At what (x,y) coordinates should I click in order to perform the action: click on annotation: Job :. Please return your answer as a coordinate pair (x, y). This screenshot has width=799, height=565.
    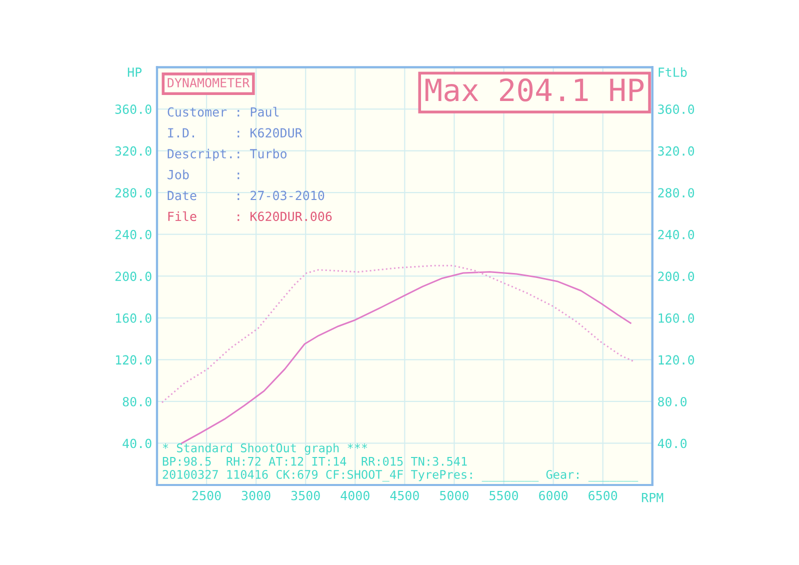
    Looking at the image, I should click on (204, 175).